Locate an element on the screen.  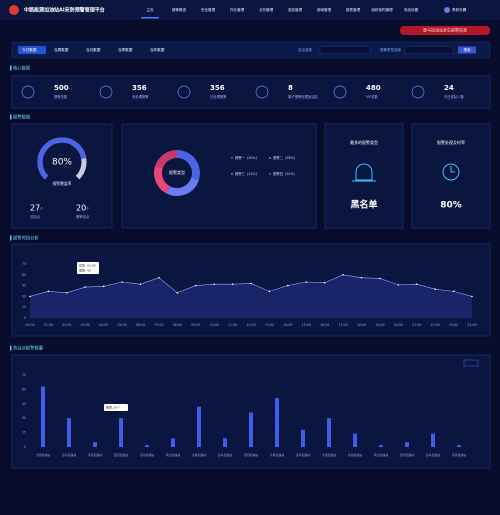
nav-item: 部域管理 is located at coordinates (324, 9).